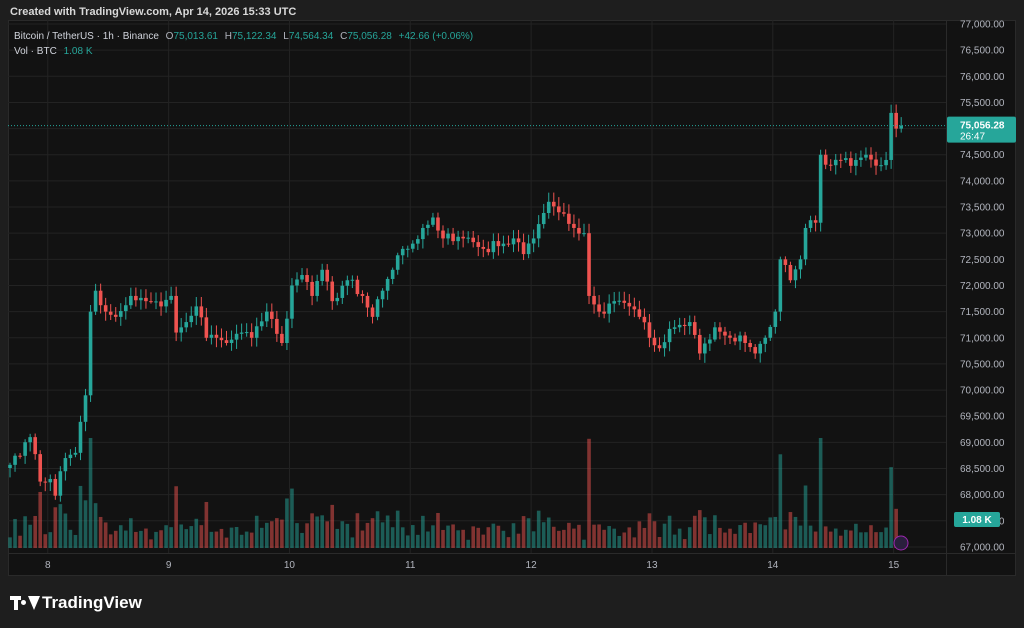  Describe the element at coordinates (472, 565) in the screenshot. I see `time-axis: 8 9 10 11 12 13 14 15` at that location.